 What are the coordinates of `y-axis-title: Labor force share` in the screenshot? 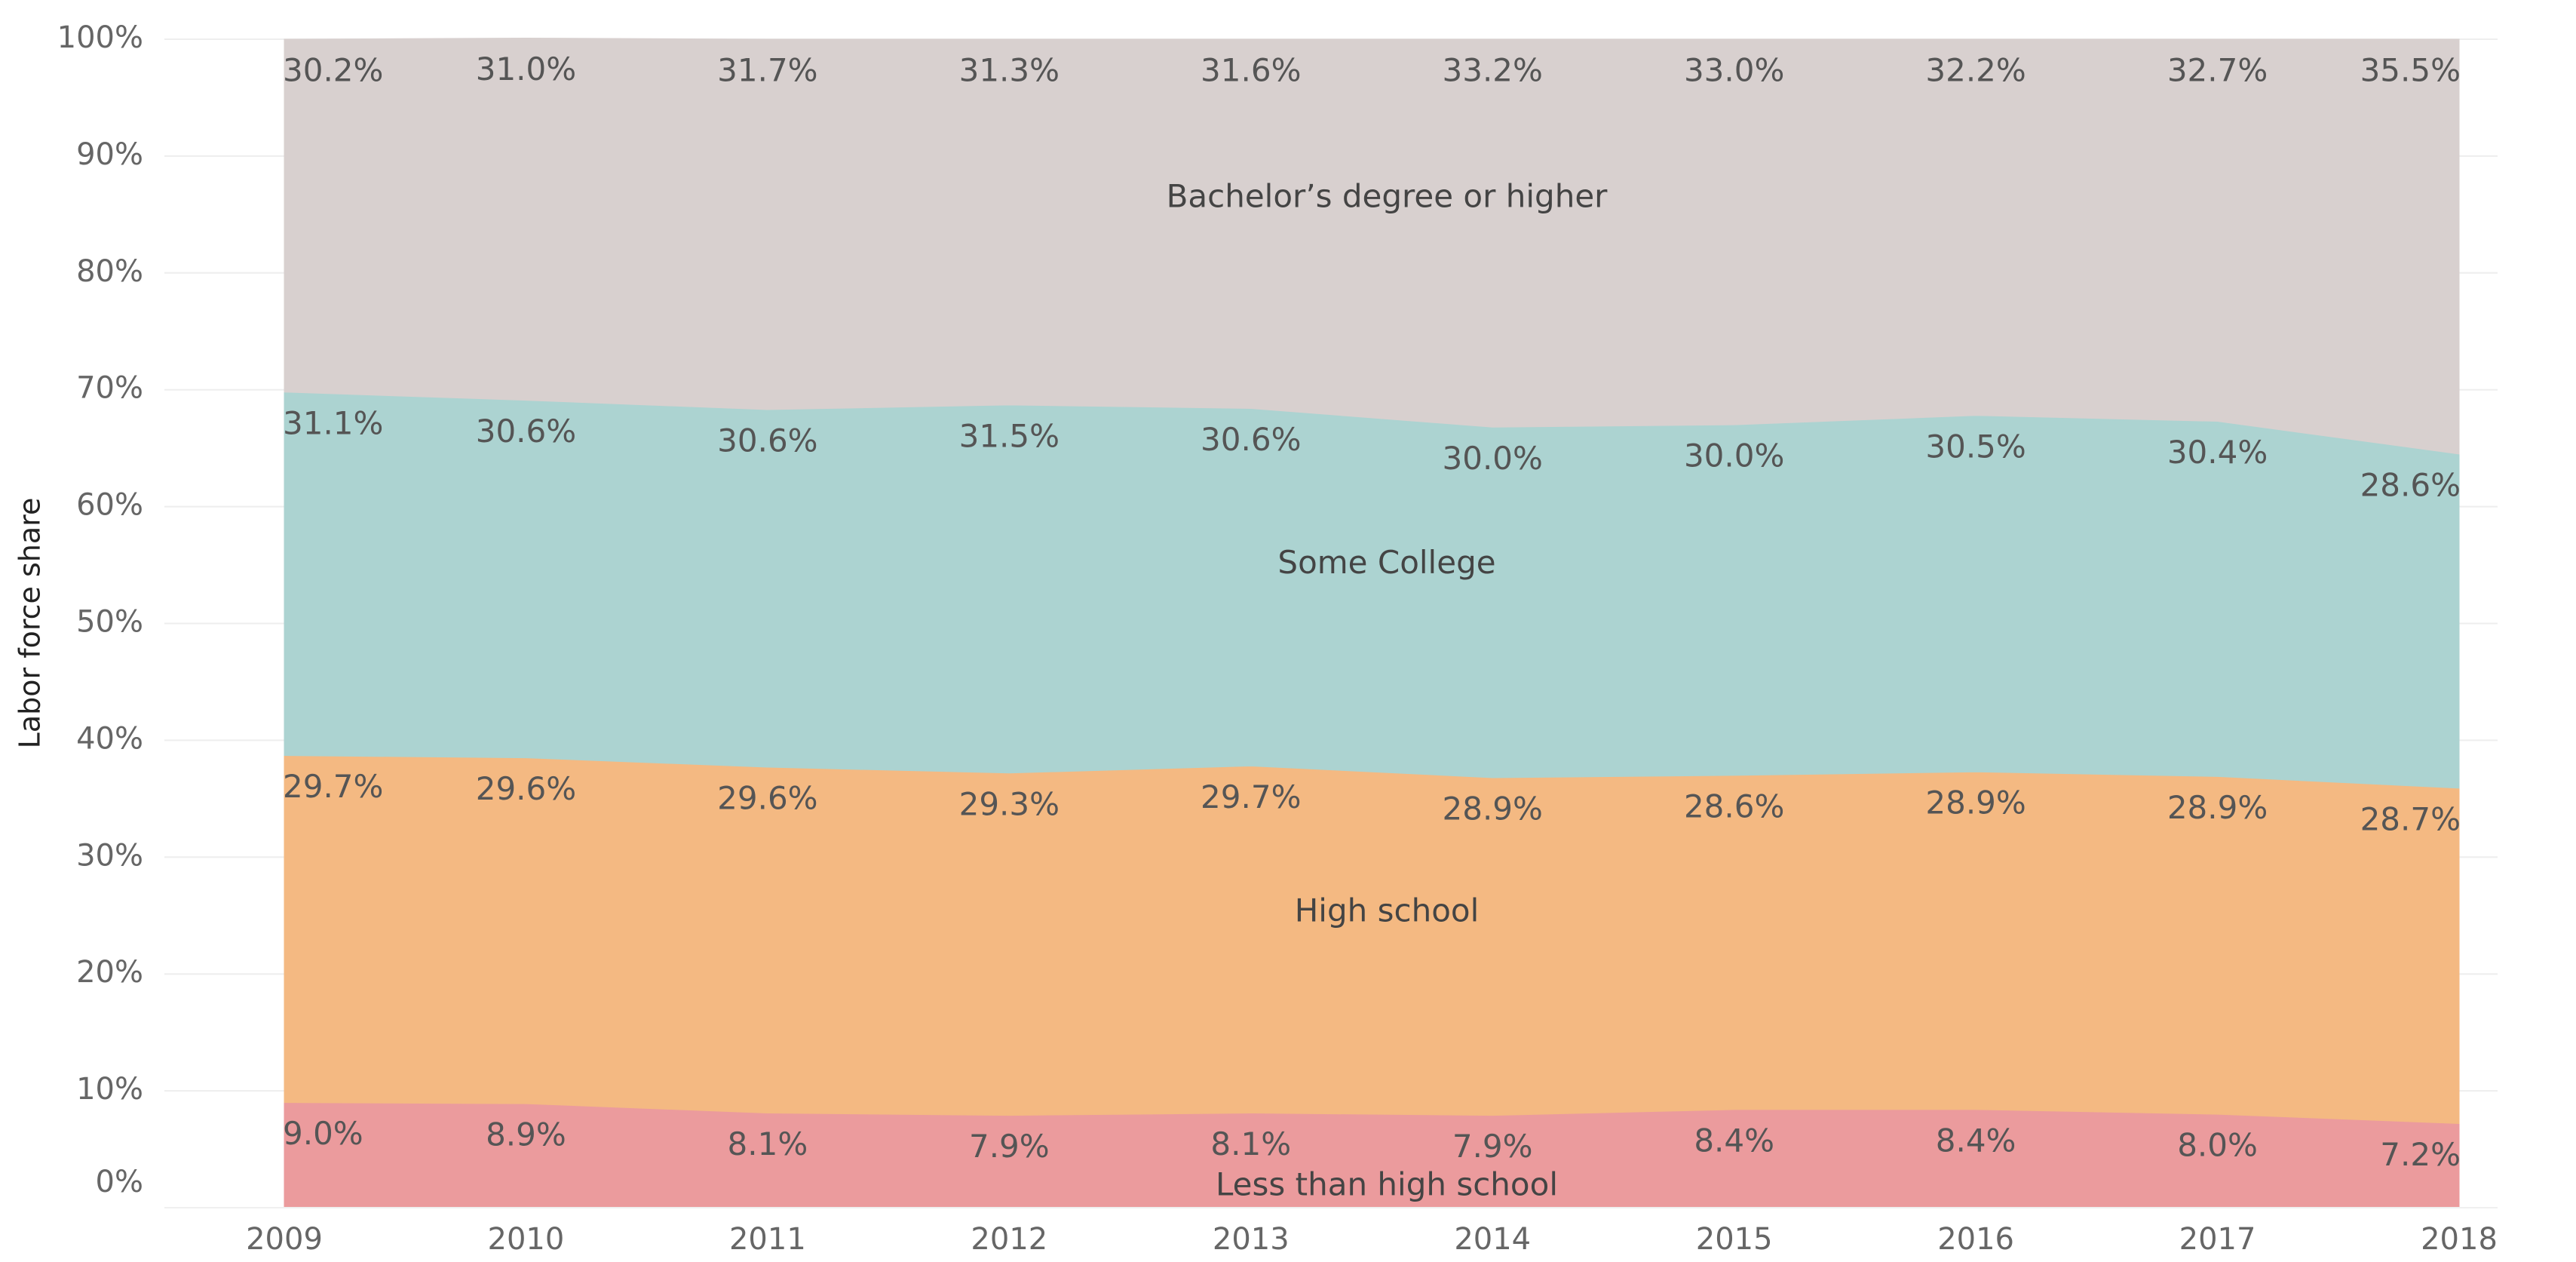 It's located at (30, 623).